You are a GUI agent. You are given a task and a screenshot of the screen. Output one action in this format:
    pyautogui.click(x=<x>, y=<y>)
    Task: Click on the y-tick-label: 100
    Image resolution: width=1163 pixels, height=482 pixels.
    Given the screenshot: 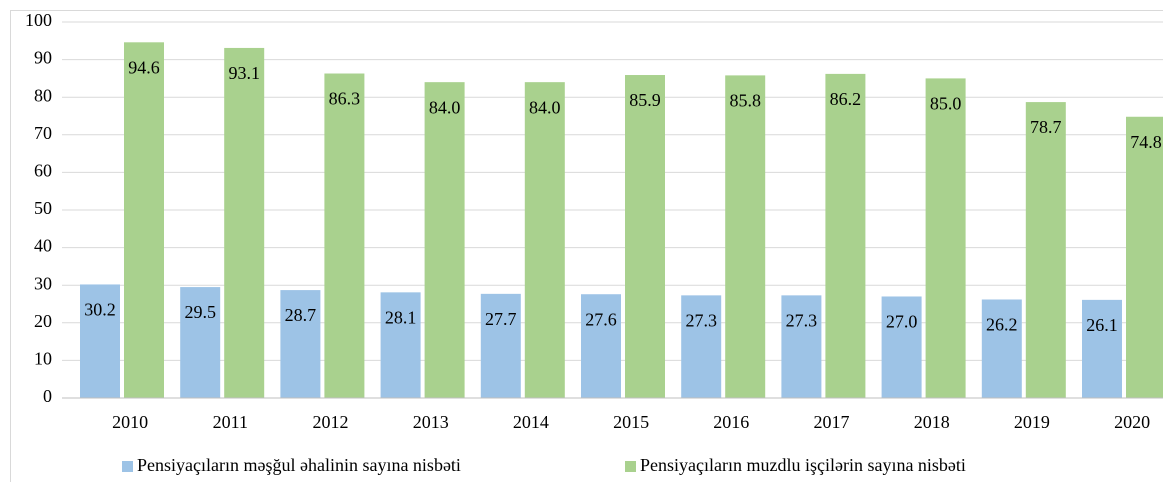 What is the action you would take?
    pyautogui.click(x=38, y=20)
    